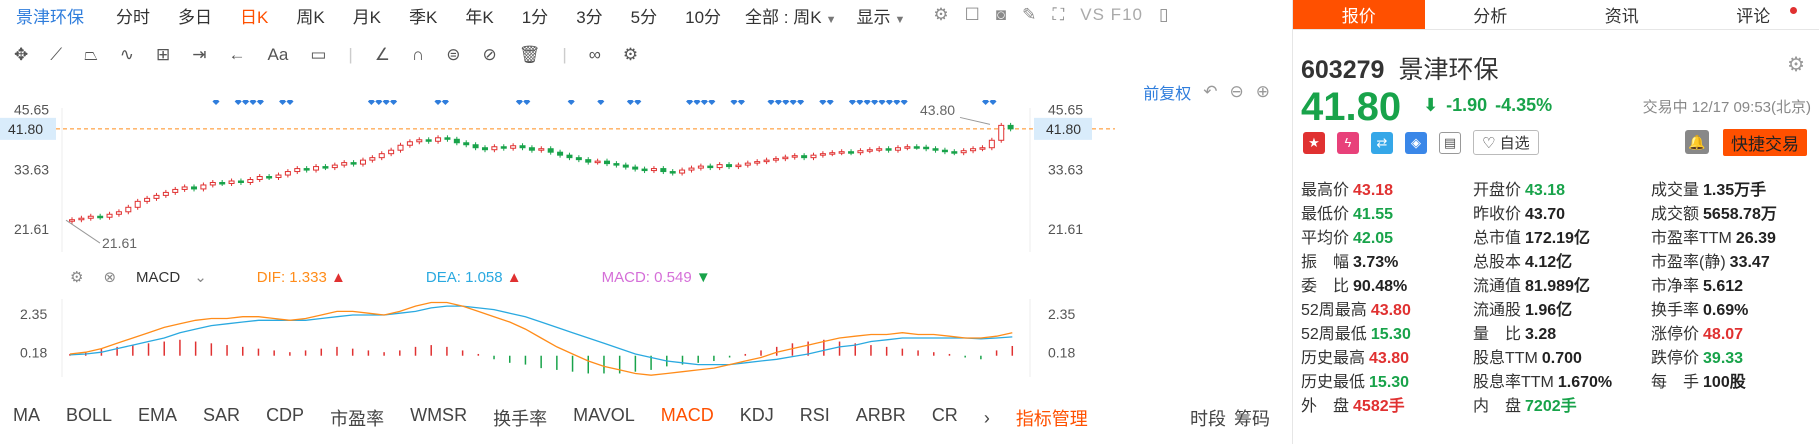 This screenshot has width=1819, height=444. I want to click on watchlist-button: ♡ 自选, so click(1506, 142).